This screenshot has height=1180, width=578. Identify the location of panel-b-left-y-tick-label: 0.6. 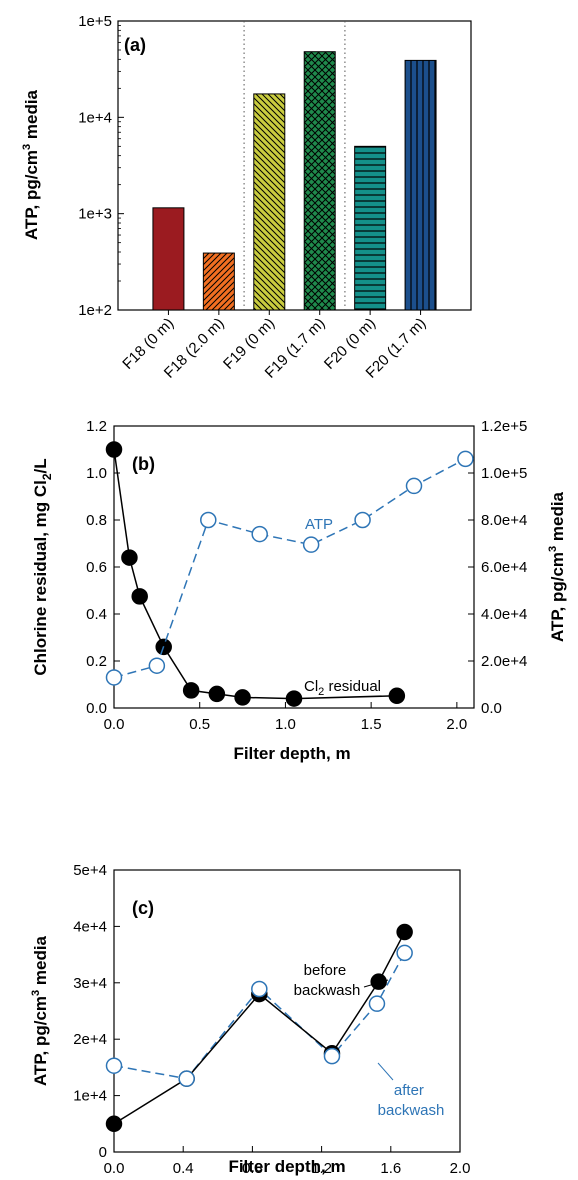
(96, 567).